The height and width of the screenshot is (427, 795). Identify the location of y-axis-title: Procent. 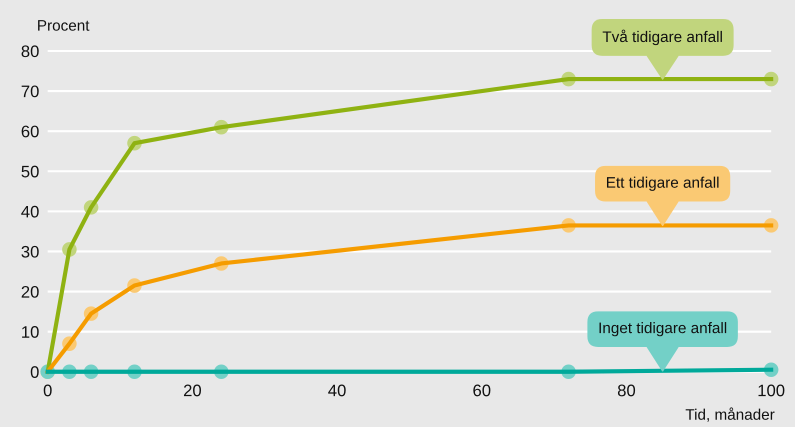
(64, 25).